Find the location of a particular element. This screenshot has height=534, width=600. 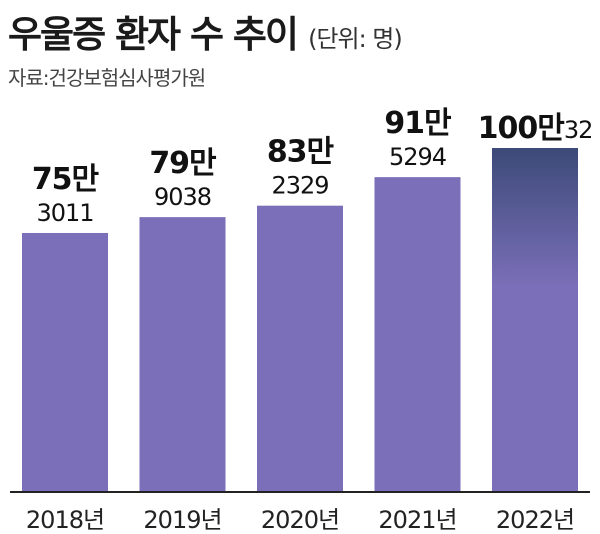

bar-2020년 is located at coordinates (300, 348).